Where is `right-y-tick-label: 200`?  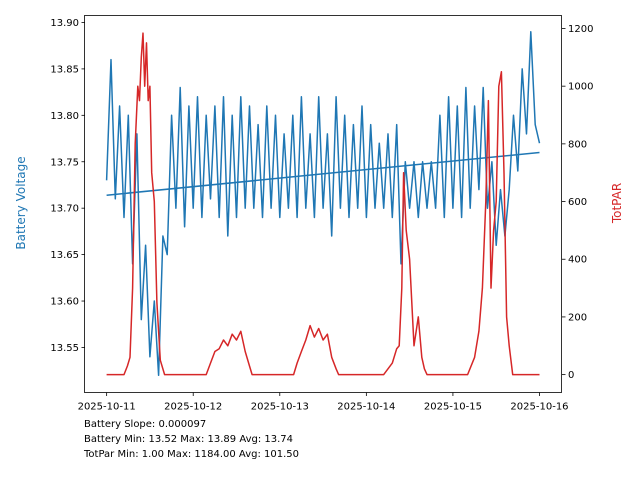
right-y-tick-label: 200 is located at coordinates (577, 317).